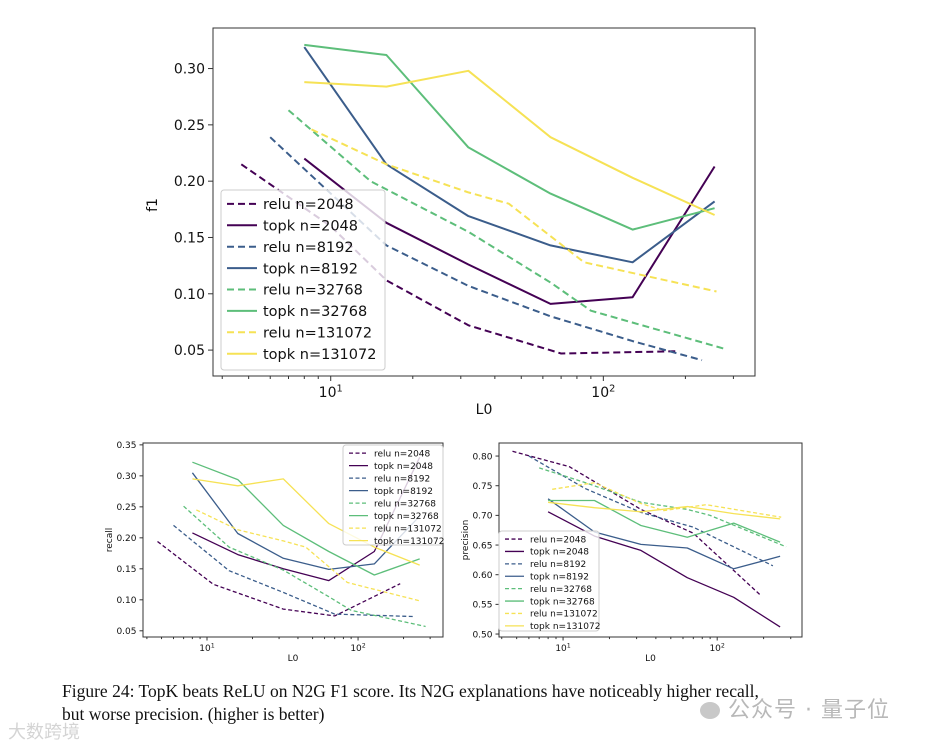 This screenshot has width=944, height=746. Describe the element at coordinates (193, 714) in the screenshot. I see `caption-line-2: but worse precision. (higher is better)` at that location.